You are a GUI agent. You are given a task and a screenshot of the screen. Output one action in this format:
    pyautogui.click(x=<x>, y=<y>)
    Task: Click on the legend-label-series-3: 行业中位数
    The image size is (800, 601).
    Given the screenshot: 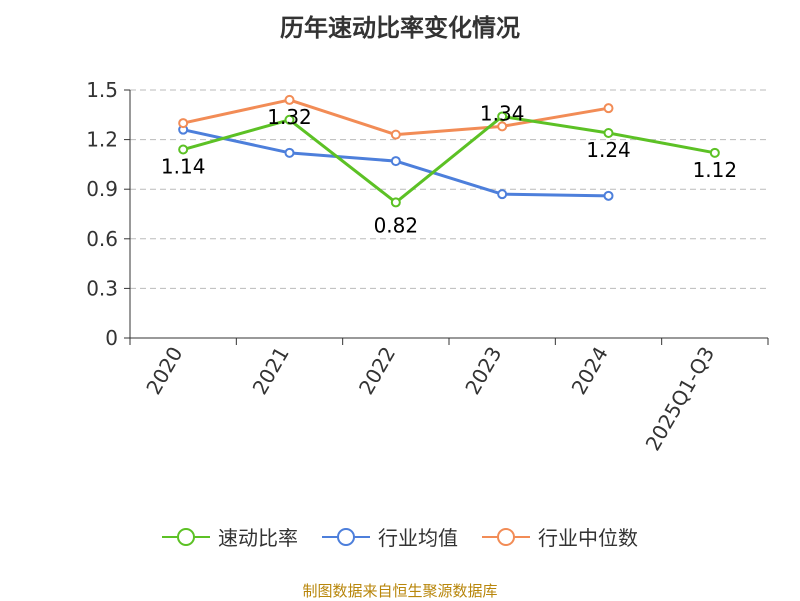 What is the action you would take?
    pyautogui.click(x=588, y=538)
    